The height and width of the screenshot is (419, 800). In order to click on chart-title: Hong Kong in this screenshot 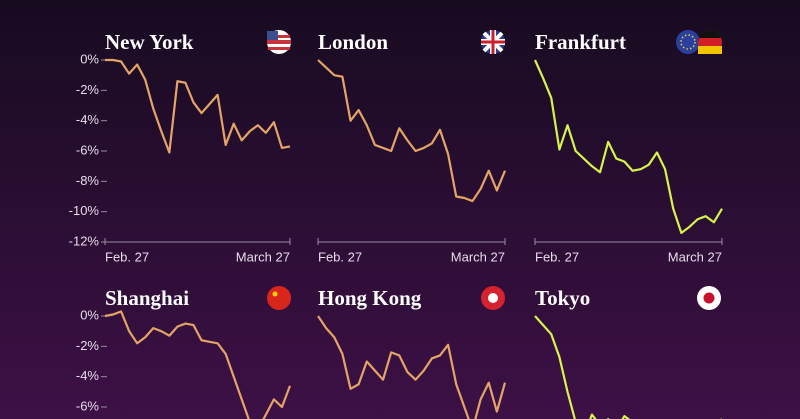, I will do `click(370, 298)`.